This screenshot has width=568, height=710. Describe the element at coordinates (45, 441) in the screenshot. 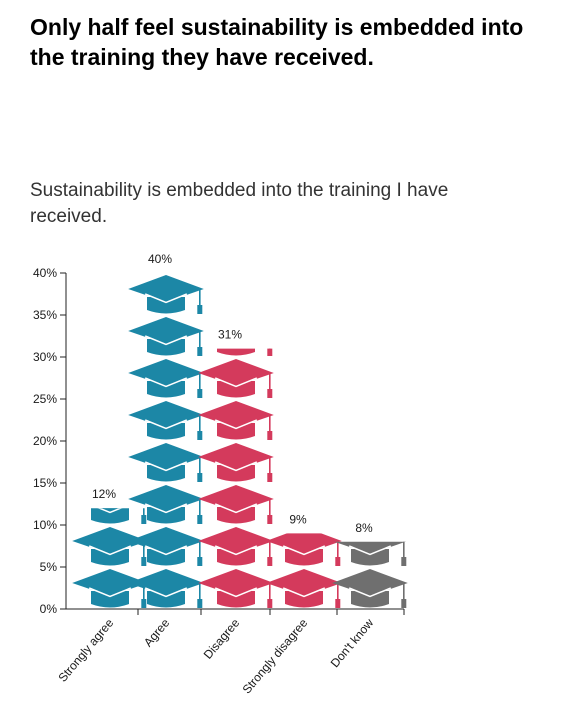

I see `y-tick-label: 20%` at that location.